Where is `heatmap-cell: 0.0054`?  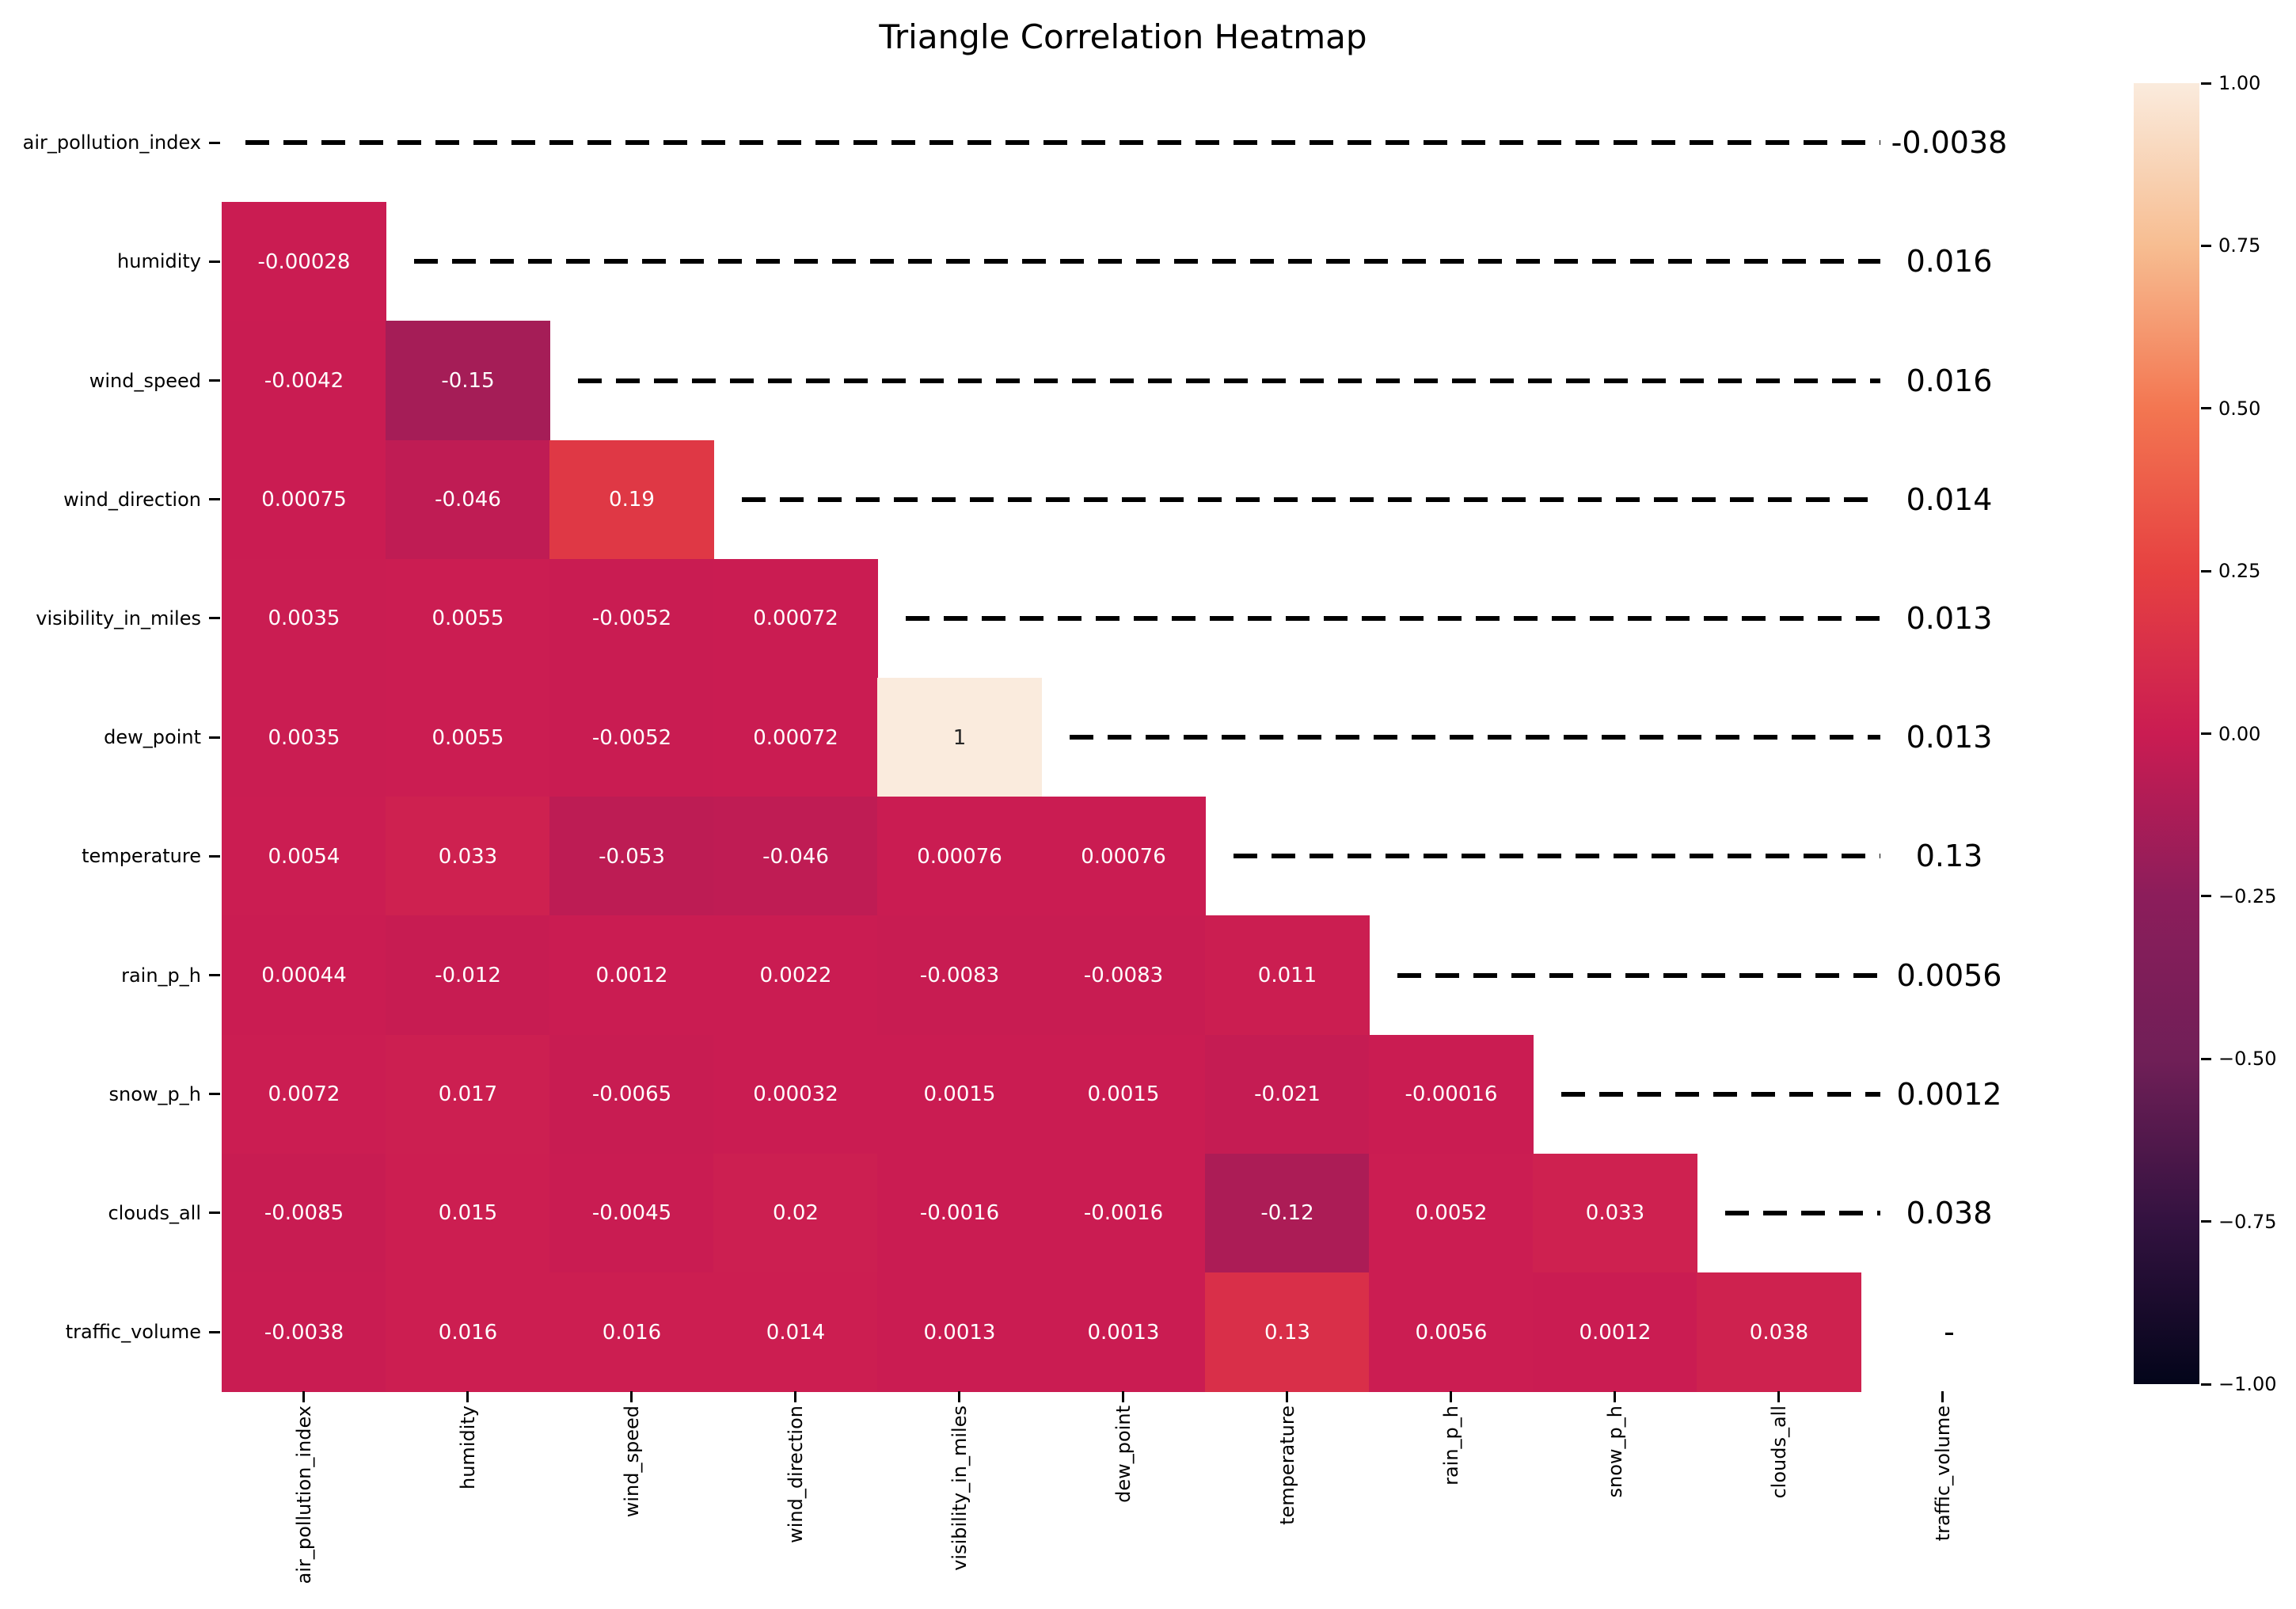 heatmap-cell: 0.0054 is located at coordinates (304, 857).